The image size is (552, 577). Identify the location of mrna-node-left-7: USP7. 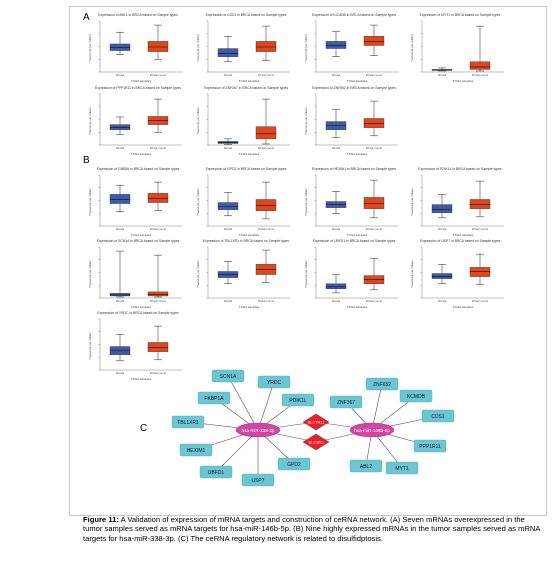
(258, 480).